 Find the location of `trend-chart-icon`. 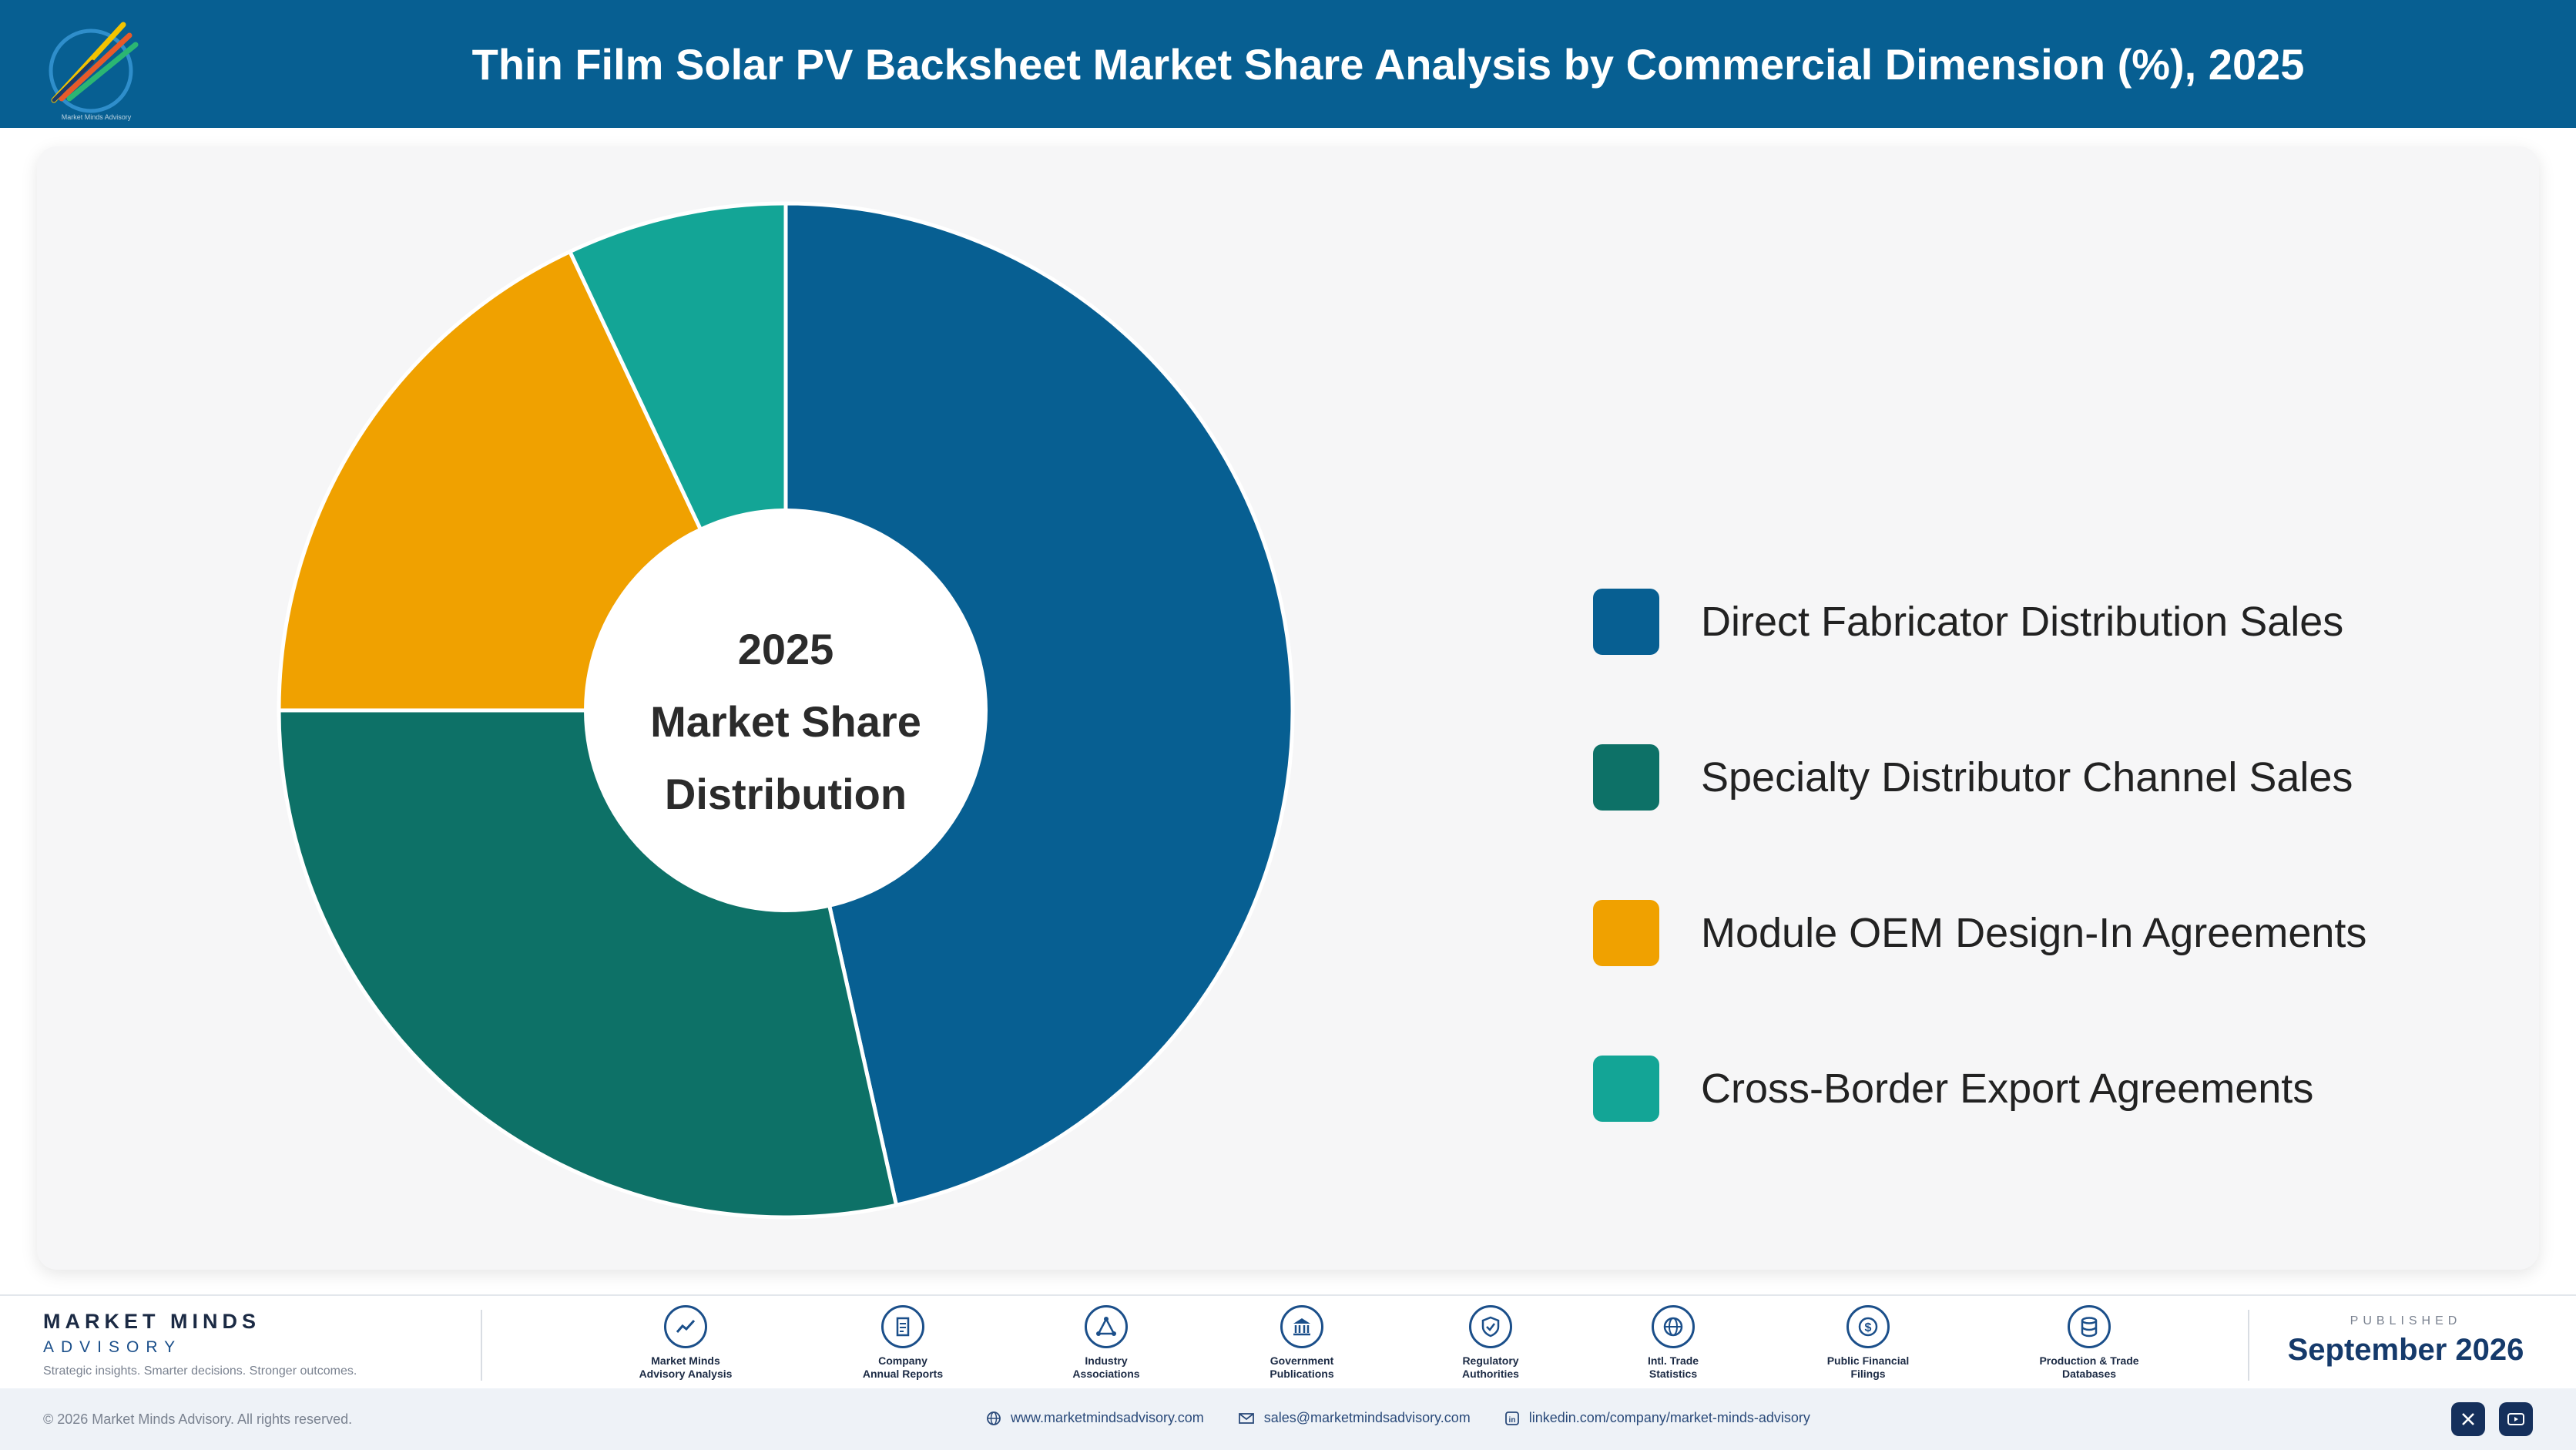

trend-chart-icon is located at coordinates (685, 1326).